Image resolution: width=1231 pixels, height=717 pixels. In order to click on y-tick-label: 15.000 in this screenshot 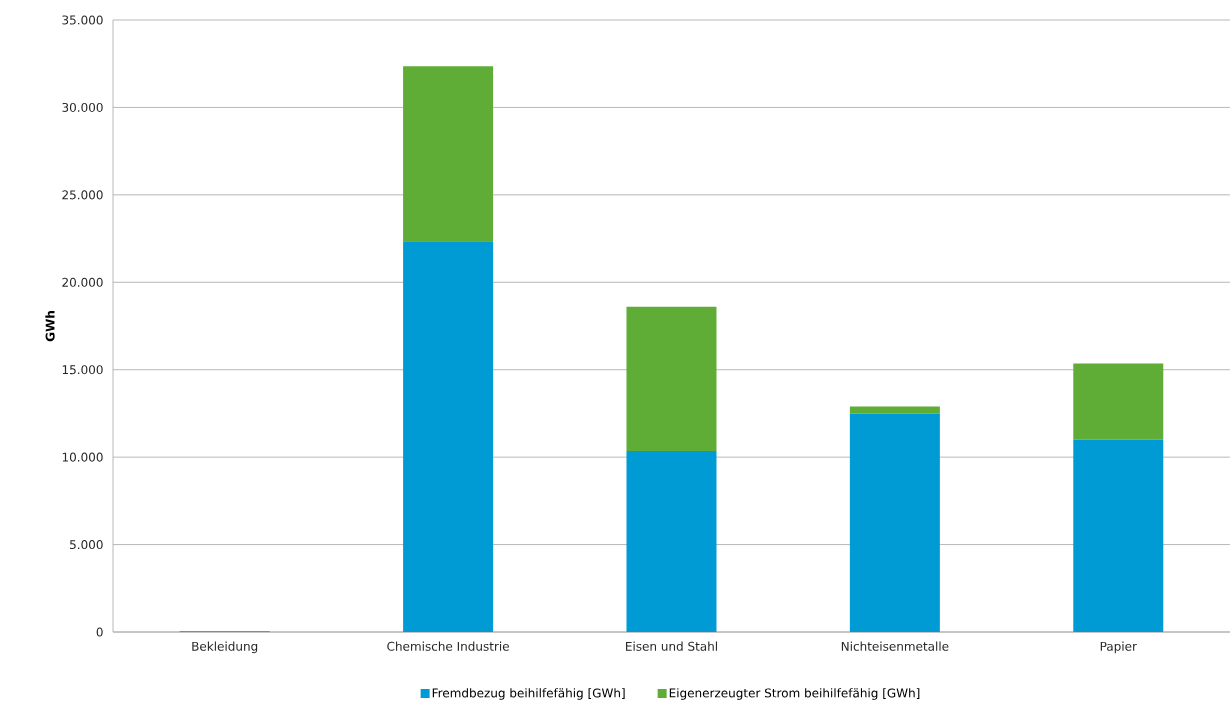, I will do `click(82, 370)`.